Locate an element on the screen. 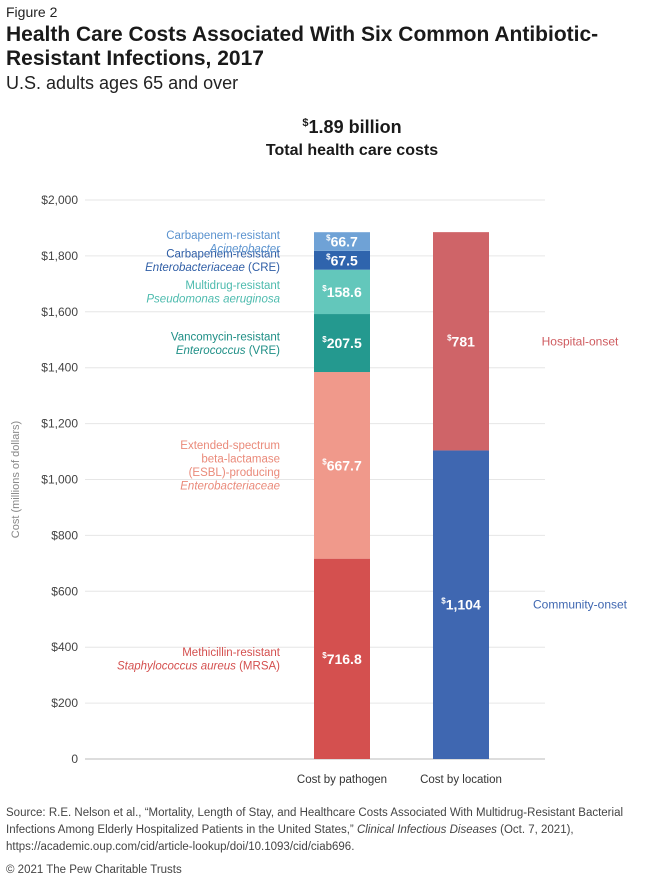  segment-name-label: (ESBL)-producing is located at coordinates (234, 473).